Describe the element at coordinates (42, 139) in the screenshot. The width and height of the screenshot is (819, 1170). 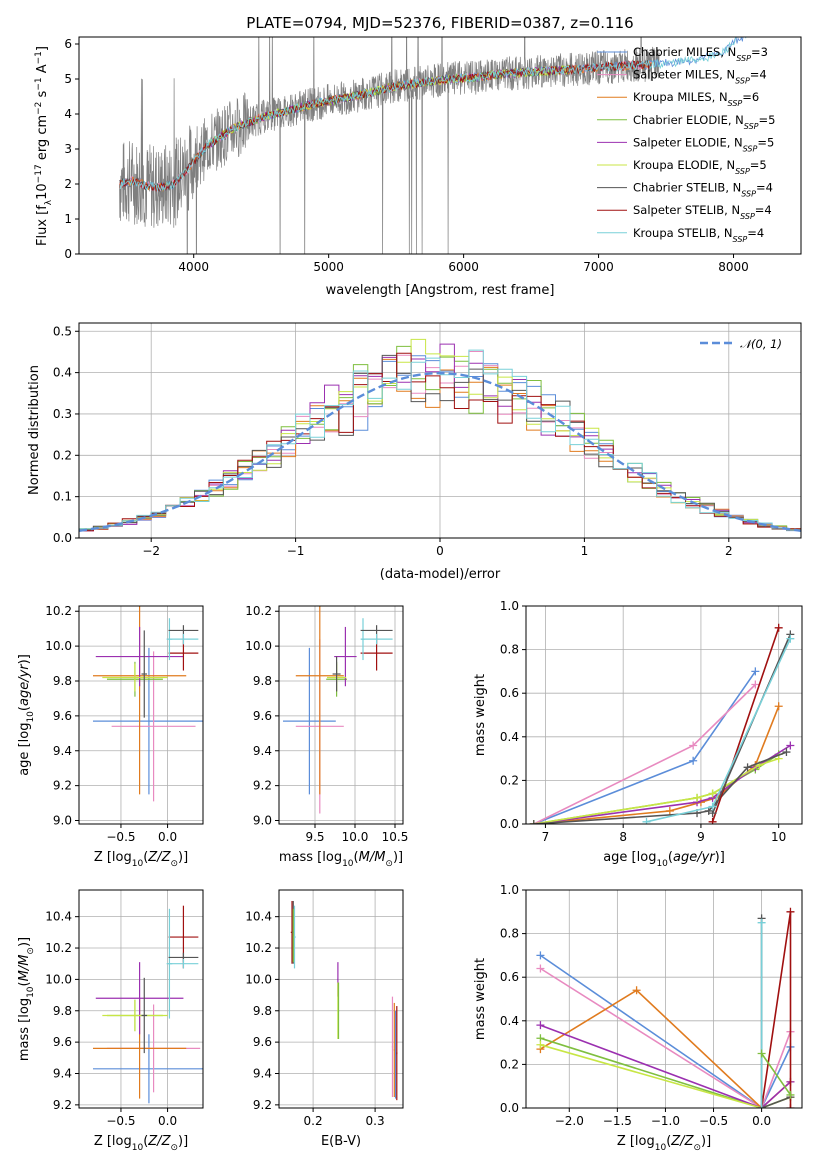
I see `label-part: erg cm` at that location.